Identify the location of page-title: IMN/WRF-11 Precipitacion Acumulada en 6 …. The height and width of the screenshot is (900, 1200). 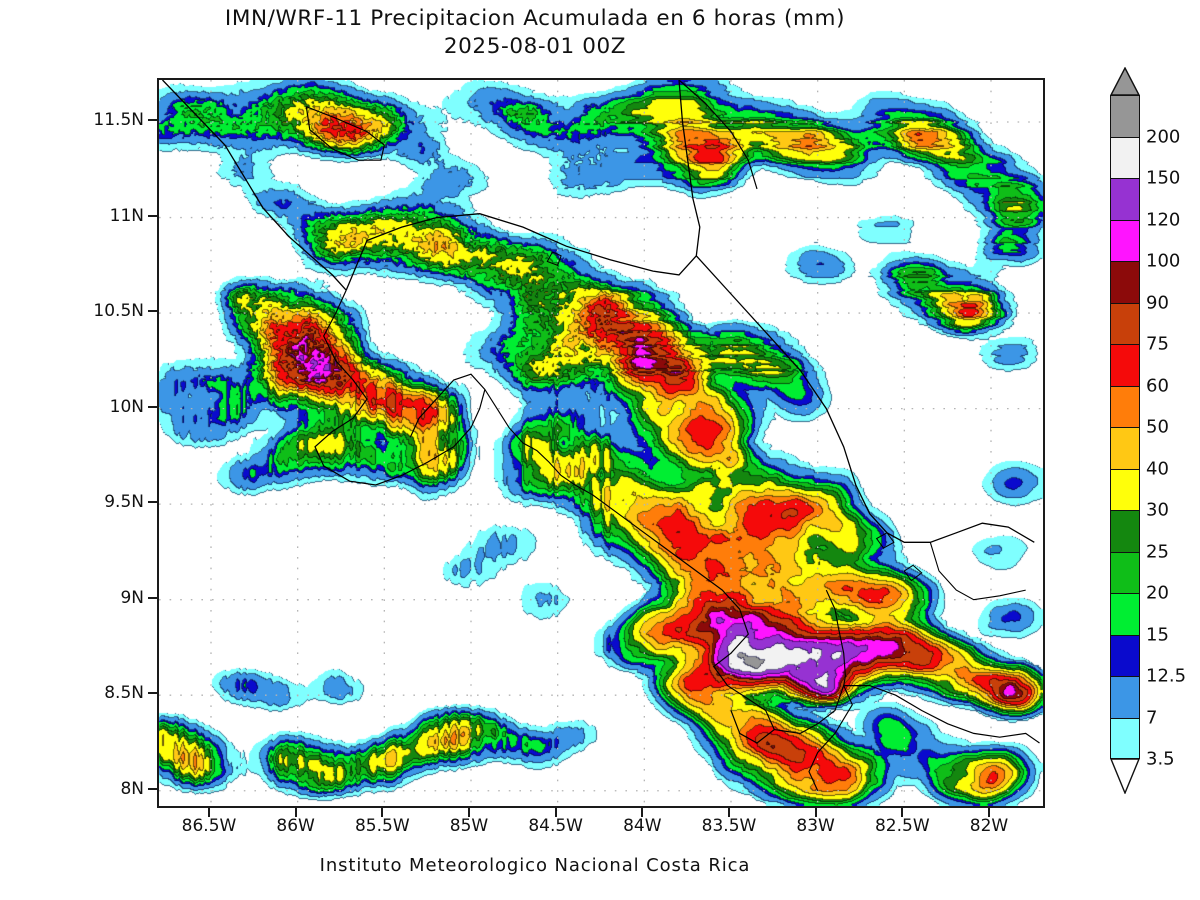
(535, 18).